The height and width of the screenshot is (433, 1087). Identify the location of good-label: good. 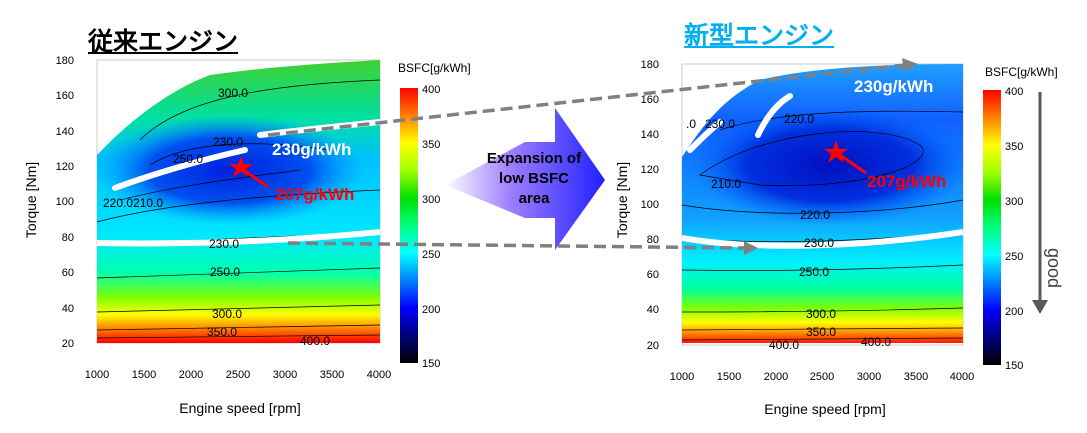
(1054, 268).